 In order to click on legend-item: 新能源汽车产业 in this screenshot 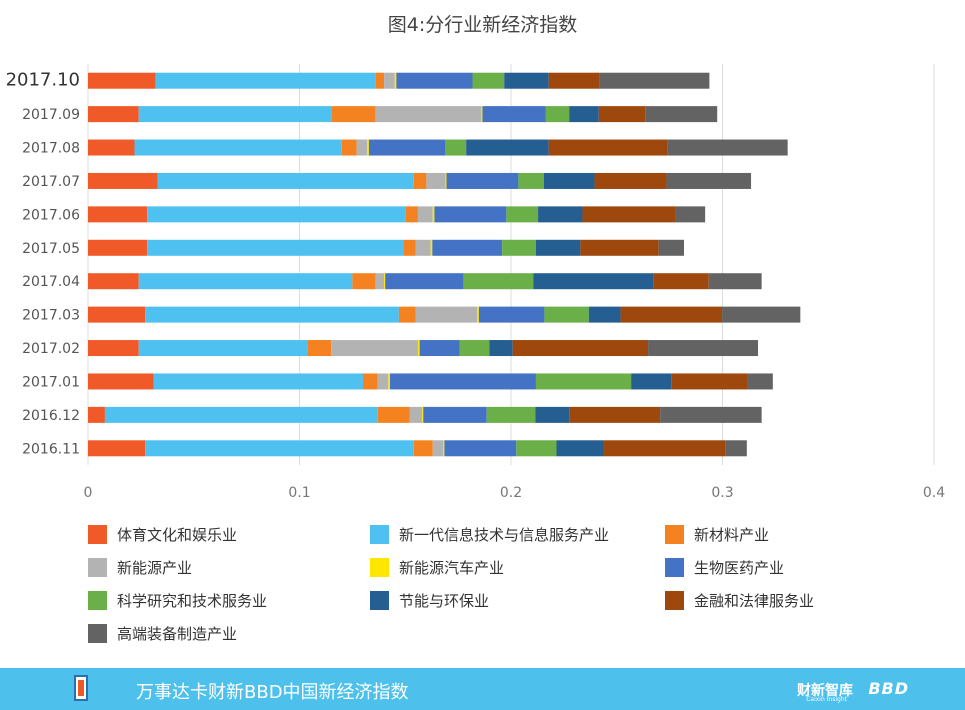, I will do `click(437, 567)`.